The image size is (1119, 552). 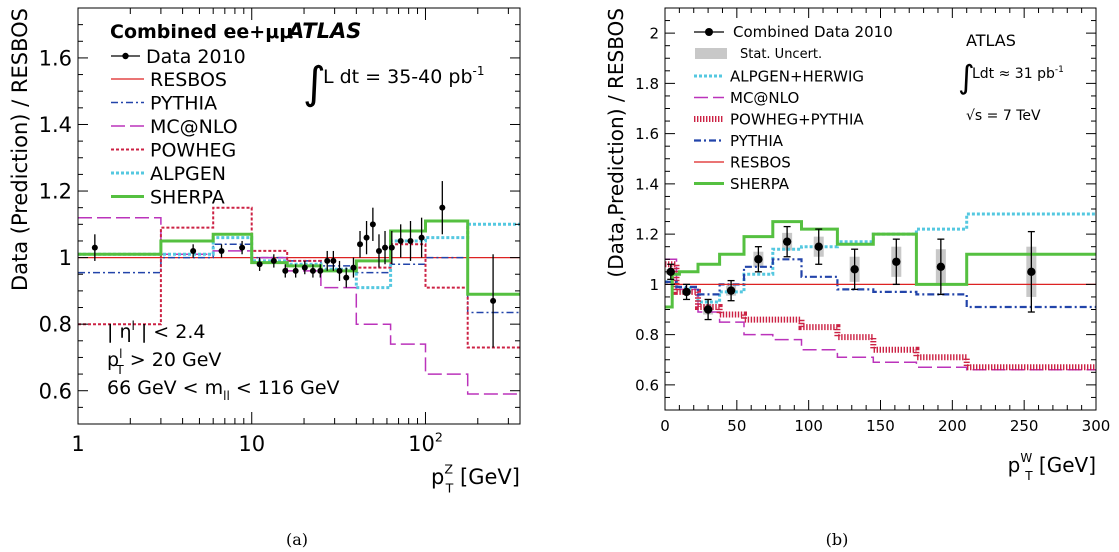 I want to click on y-tick-label: 1, so click(x=654, y=285).